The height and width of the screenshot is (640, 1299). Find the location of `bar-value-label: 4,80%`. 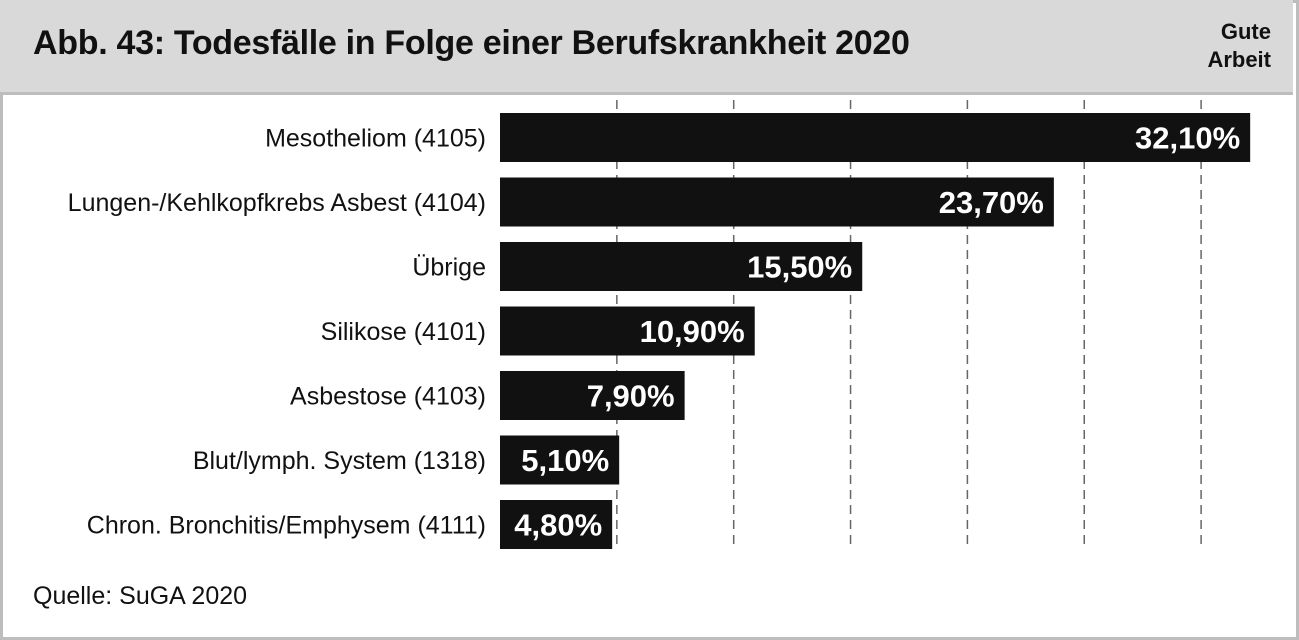

bar-value-label: 4,80% is located at coordinates (558, 525).